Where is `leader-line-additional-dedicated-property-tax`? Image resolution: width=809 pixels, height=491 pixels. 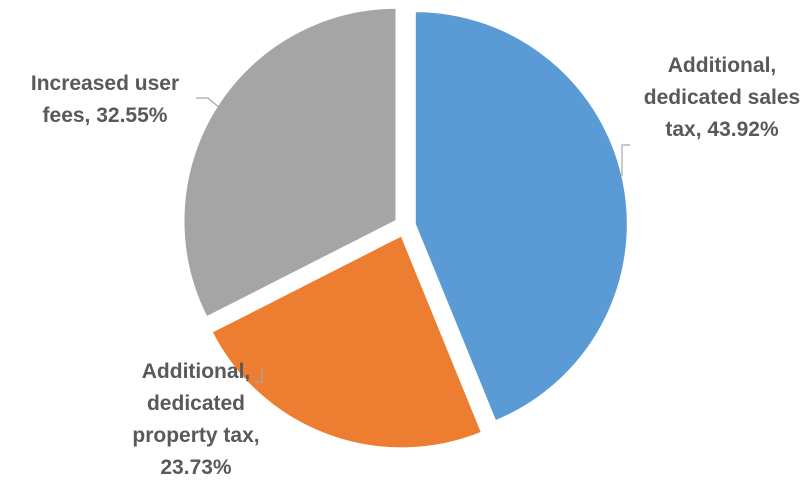 leader-line-additional-dedicated-property-tax is located at coordinates (259, 375).